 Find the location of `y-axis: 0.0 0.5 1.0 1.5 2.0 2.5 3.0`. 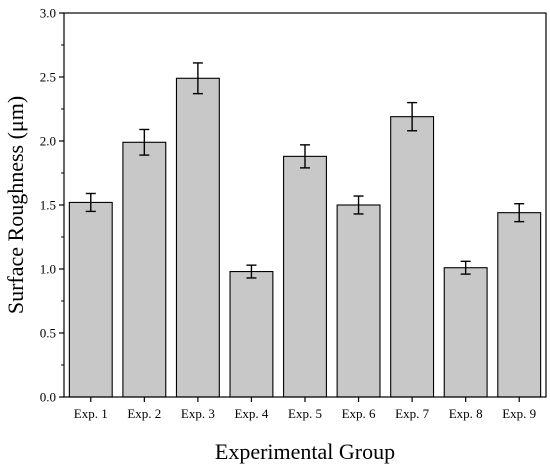

y-axis: 0.0 0.5 1.0 1.5 2.0 2.5 3.0 is located at coordinates (52, 205).